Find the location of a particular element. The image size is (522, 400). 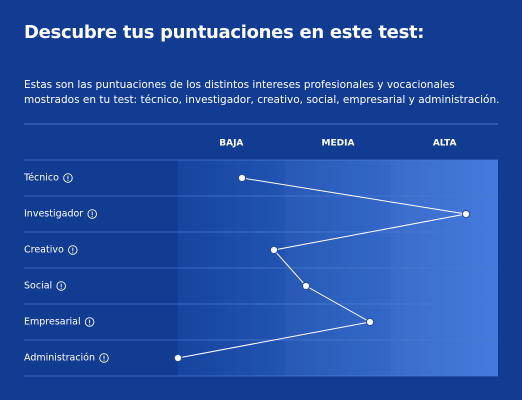

category-label: Creativo is located at coordinates (44, 250).